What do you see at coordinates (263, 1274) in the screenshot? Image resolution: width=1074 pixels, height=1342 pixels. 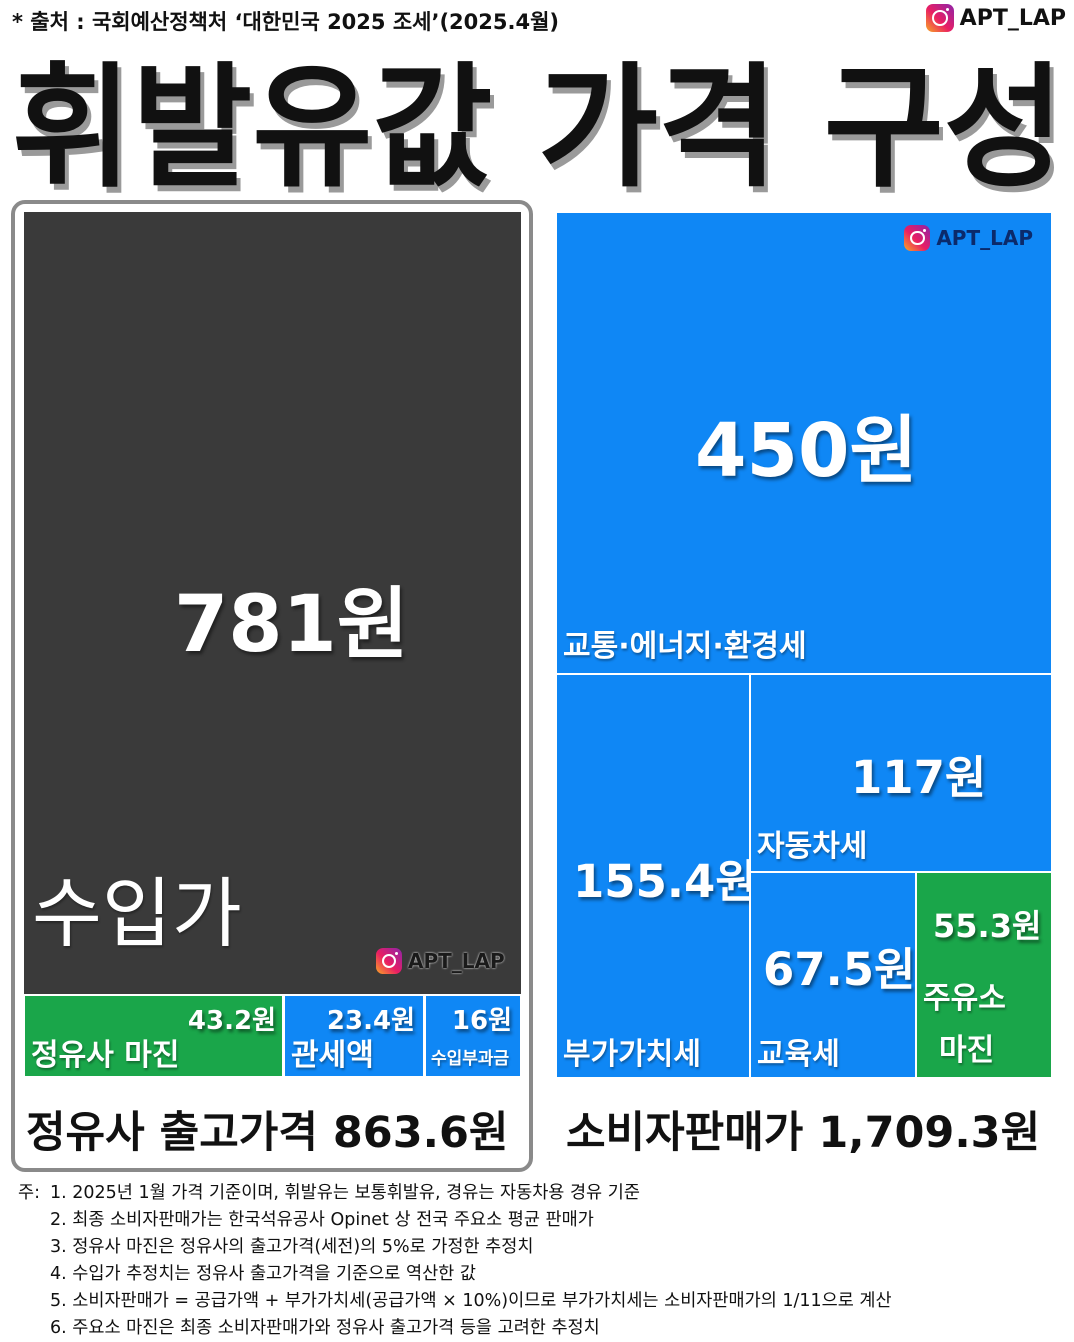 I see `footnote-line: 4. 수입가 추정치는 정유사 출고가격을 기준으로 역산한 값` at bounding box center [263, 1274].